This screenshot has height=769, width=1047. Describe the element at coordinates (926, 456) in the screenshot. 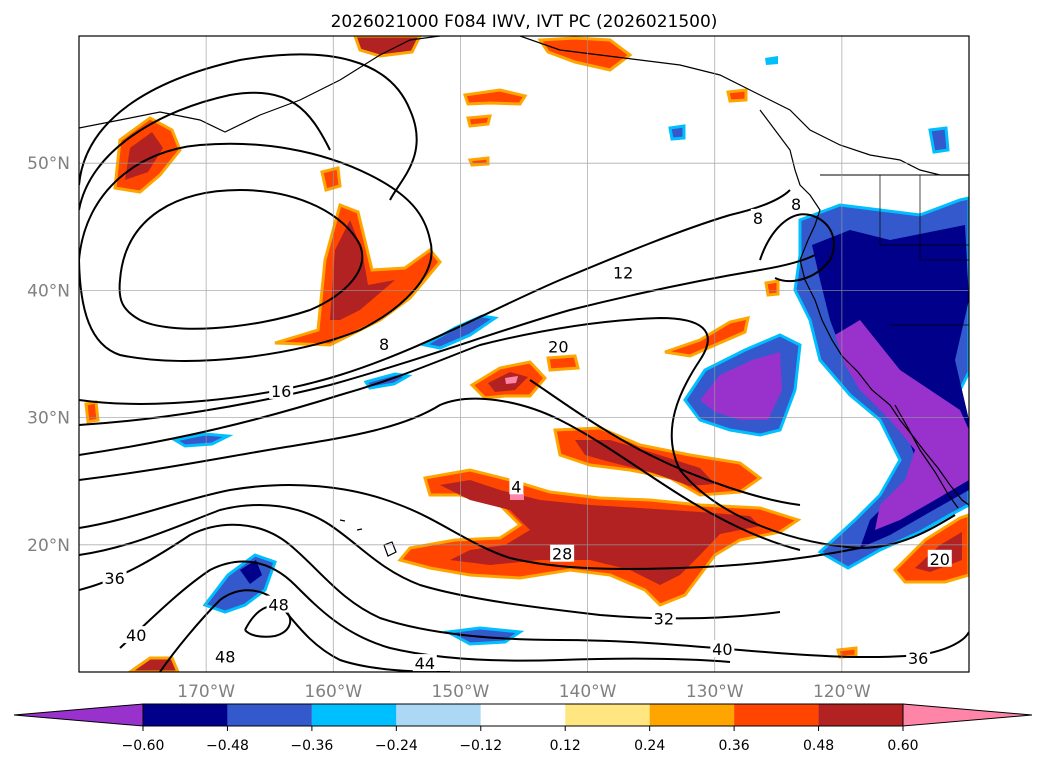

I see `coastline-baja` at that location.